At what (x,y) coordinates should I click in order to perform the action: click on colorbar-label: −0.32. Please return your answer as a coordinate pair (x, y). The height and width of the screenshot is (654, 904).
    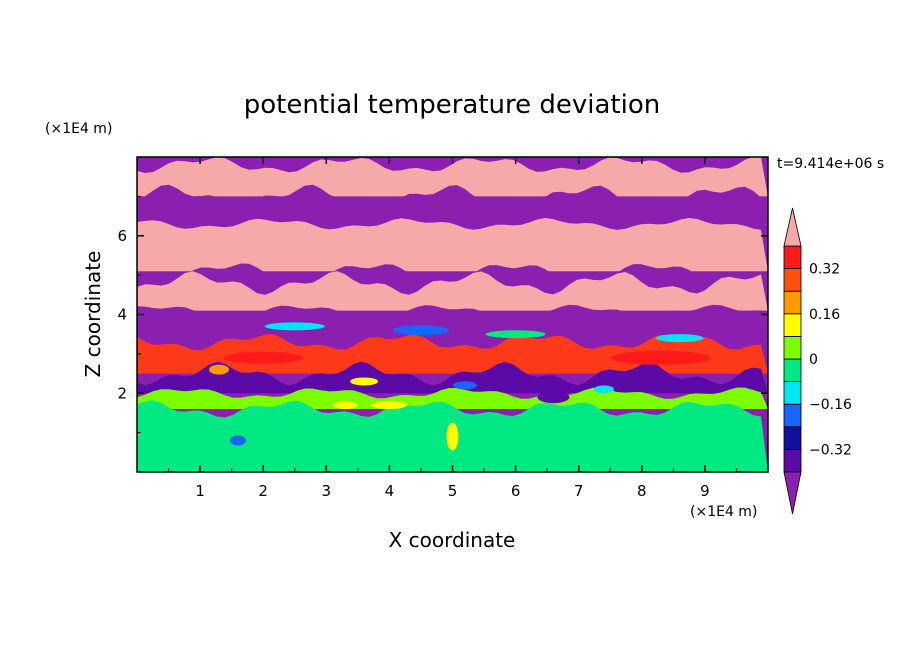
    Looking at the image, I should click on (830, 450).